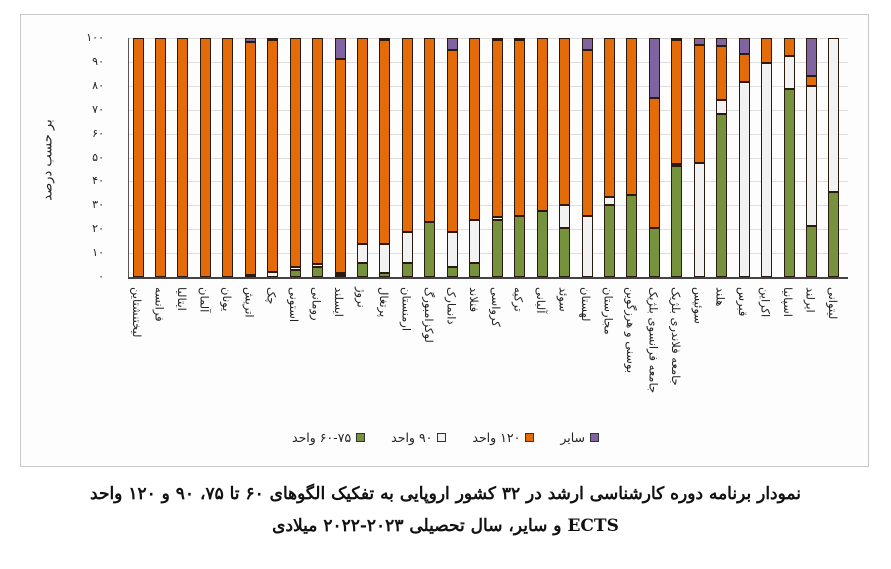  What do you see at coordinates (226, 299) in the screenshot?
I see `x-tick-label: یونان` at bounding box center [226, 299].